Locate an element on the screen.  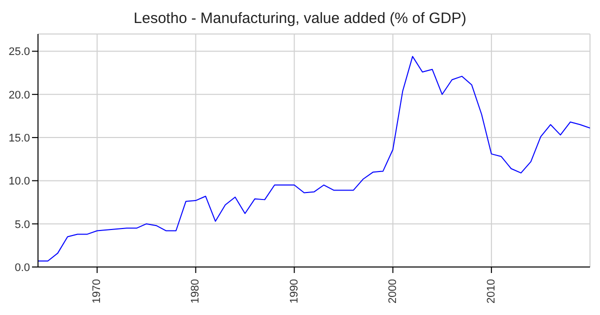
x-tick-label: 1970 is located at coordinates (97, 291).